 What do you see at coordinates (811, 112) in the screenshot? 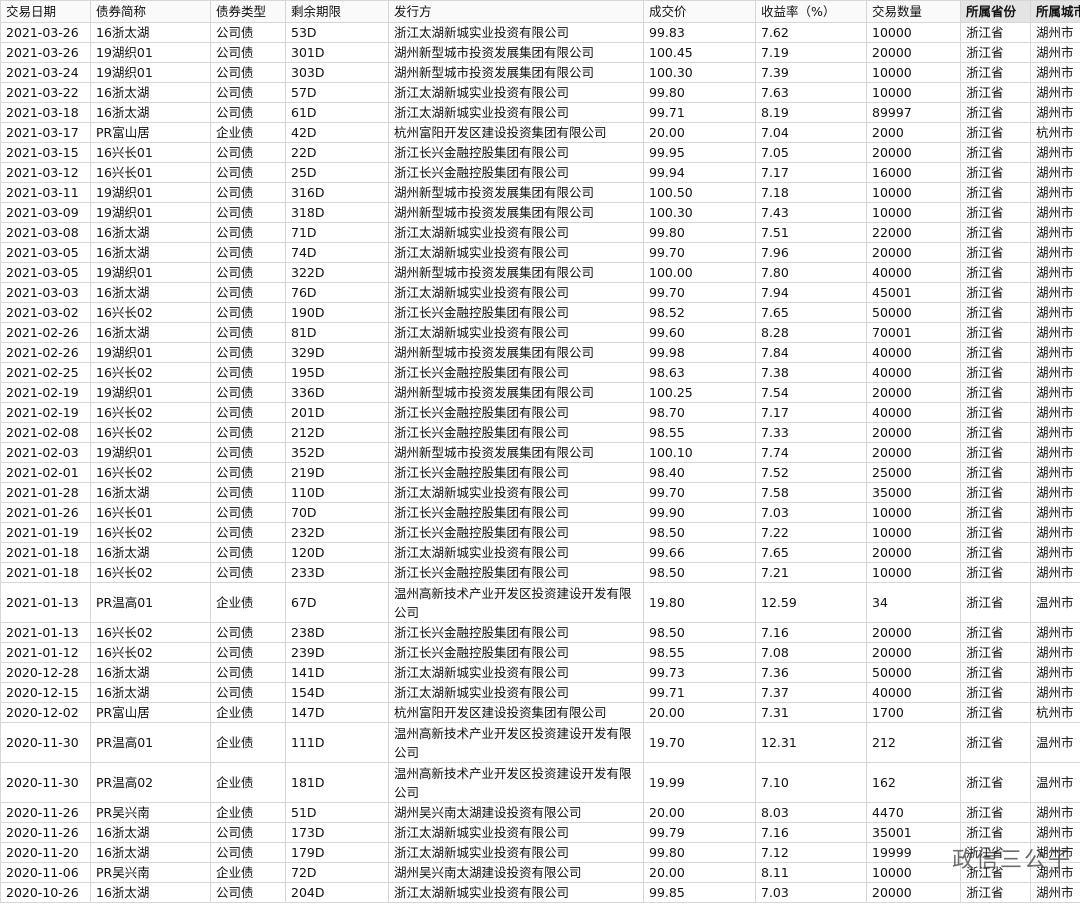
I see `table-cell: 8.19` at bounding box center [811, 112].